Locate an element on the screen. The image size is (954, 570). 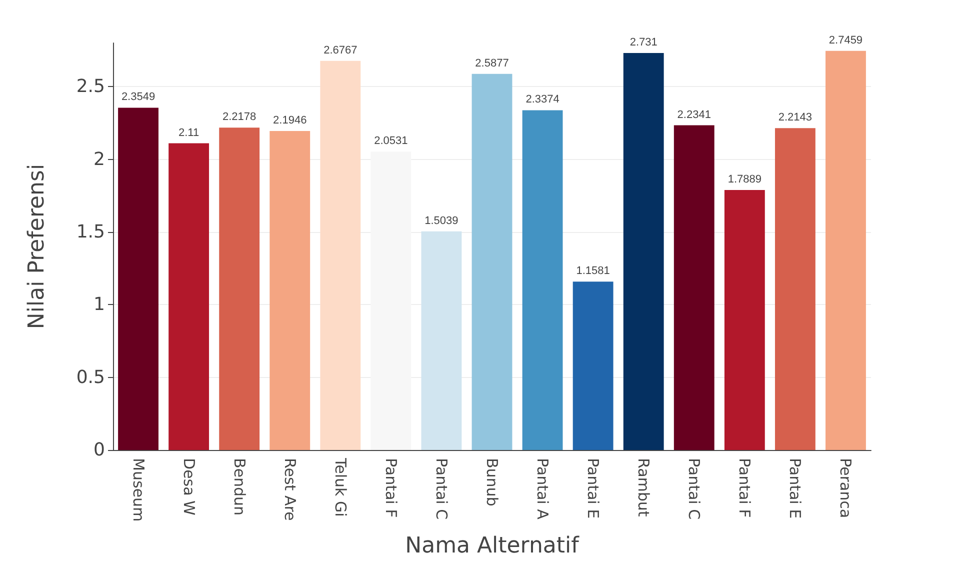
data-label: 2.2143 is located at coordinates (795, 118).